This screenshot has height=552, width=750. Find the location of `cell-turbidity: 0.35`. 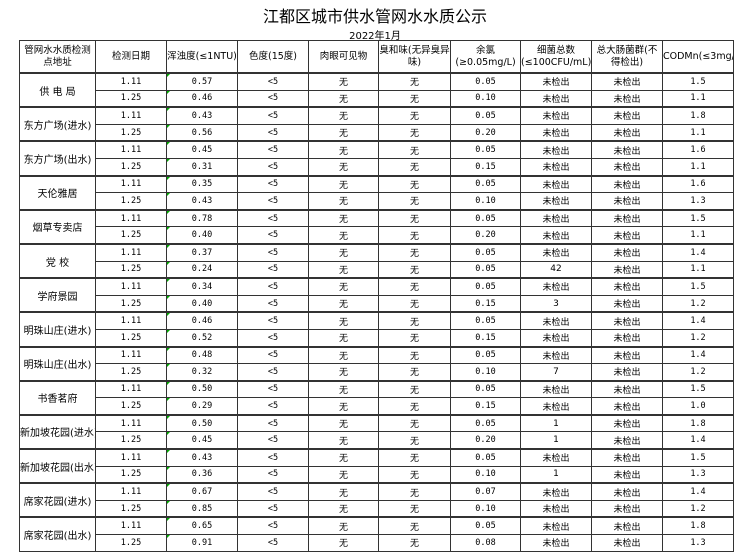

cell-turbidity: 0.35 is located at coordinates (202, 184).